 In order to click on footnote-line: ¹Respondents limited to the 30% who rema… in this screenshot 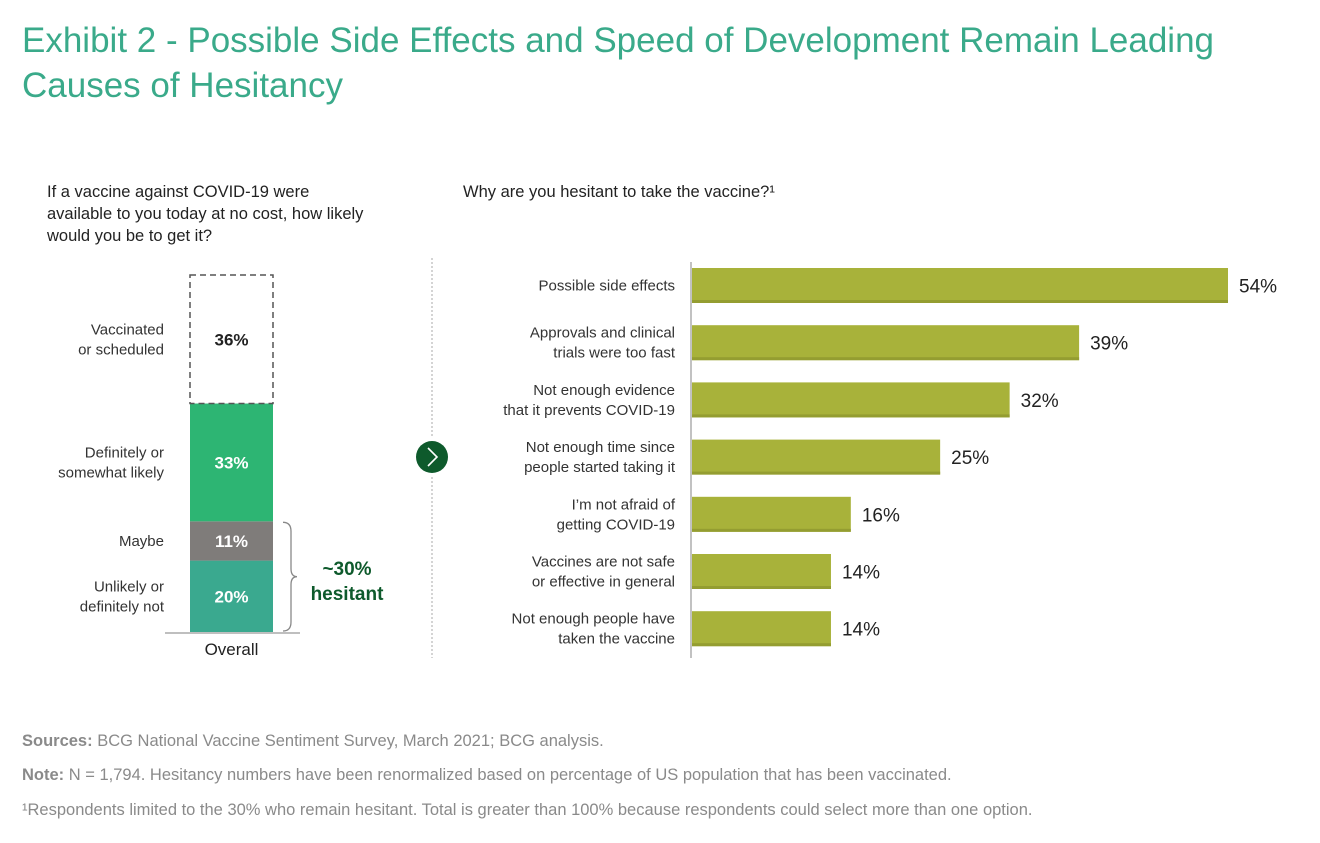, I will do `click(527, 810)`.